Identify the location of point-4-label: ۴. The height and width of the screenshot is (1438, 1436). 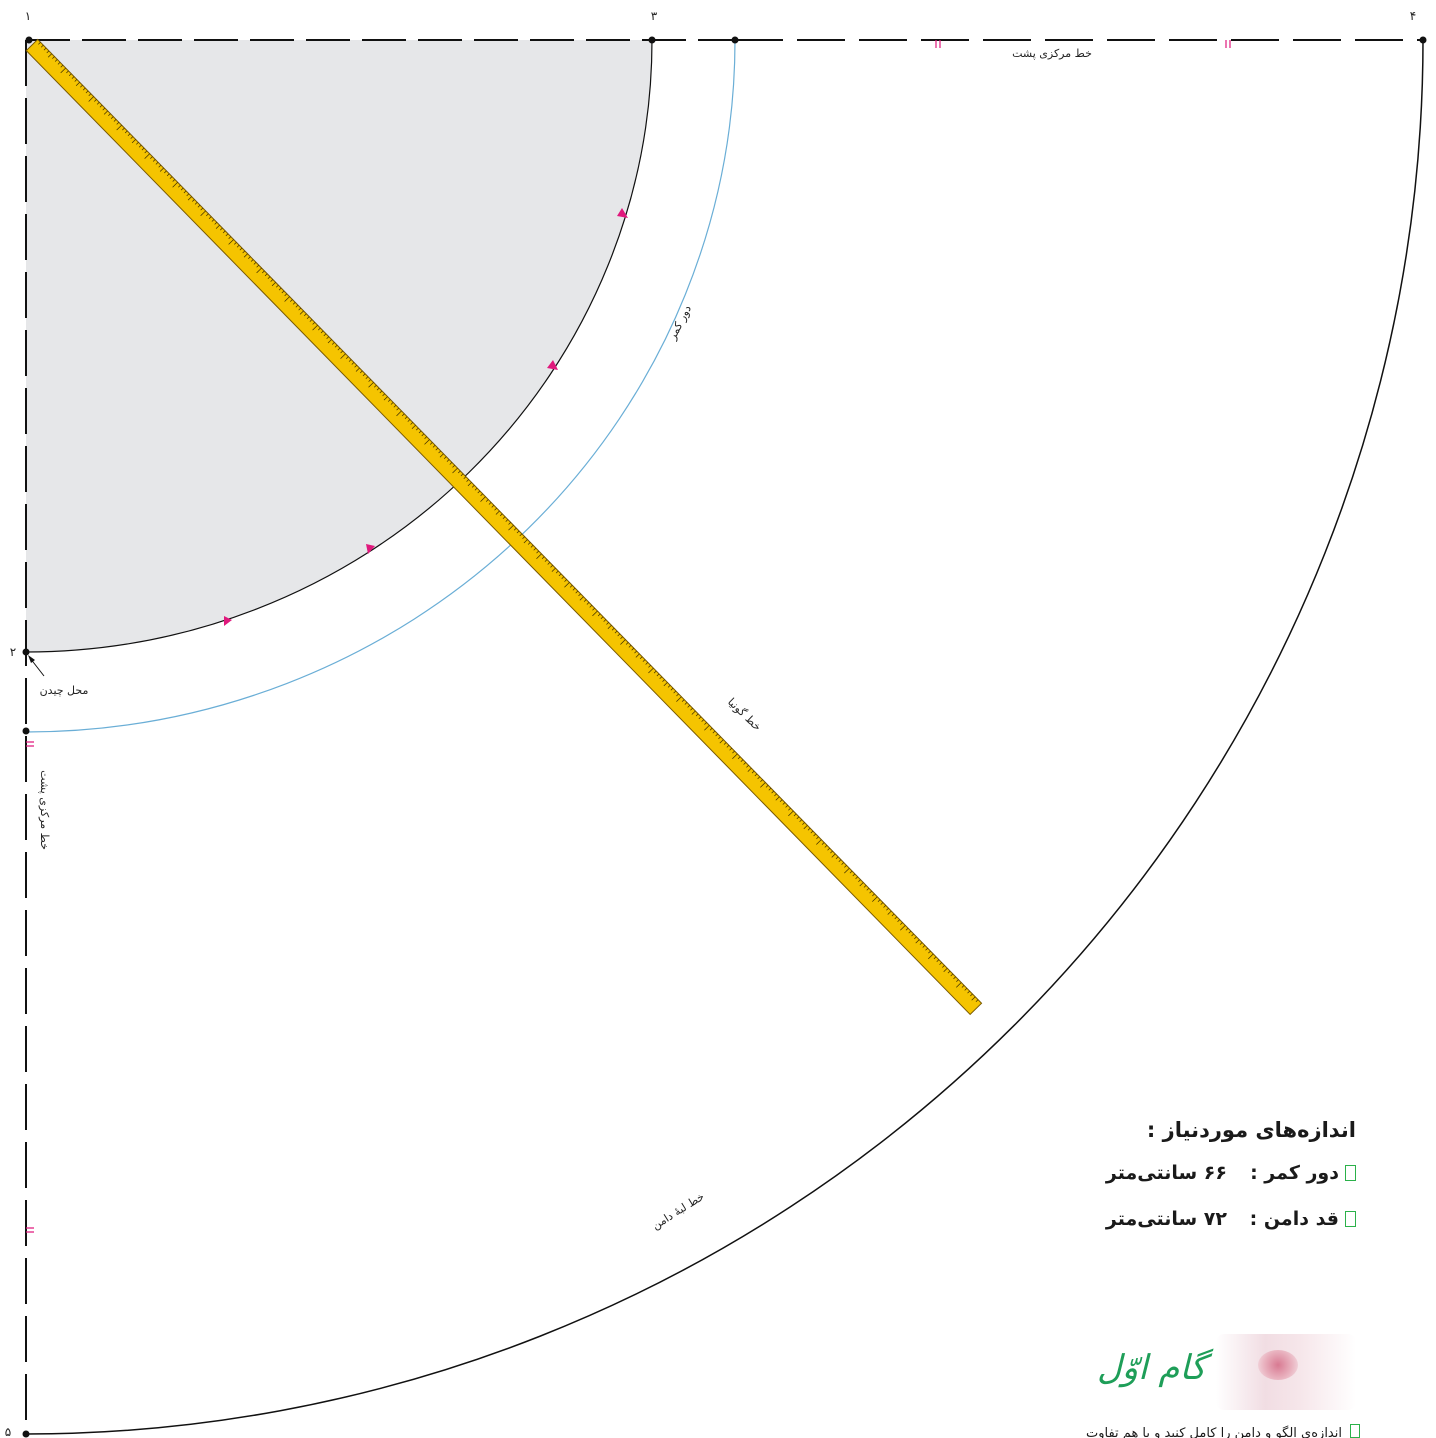
(1413, 16).